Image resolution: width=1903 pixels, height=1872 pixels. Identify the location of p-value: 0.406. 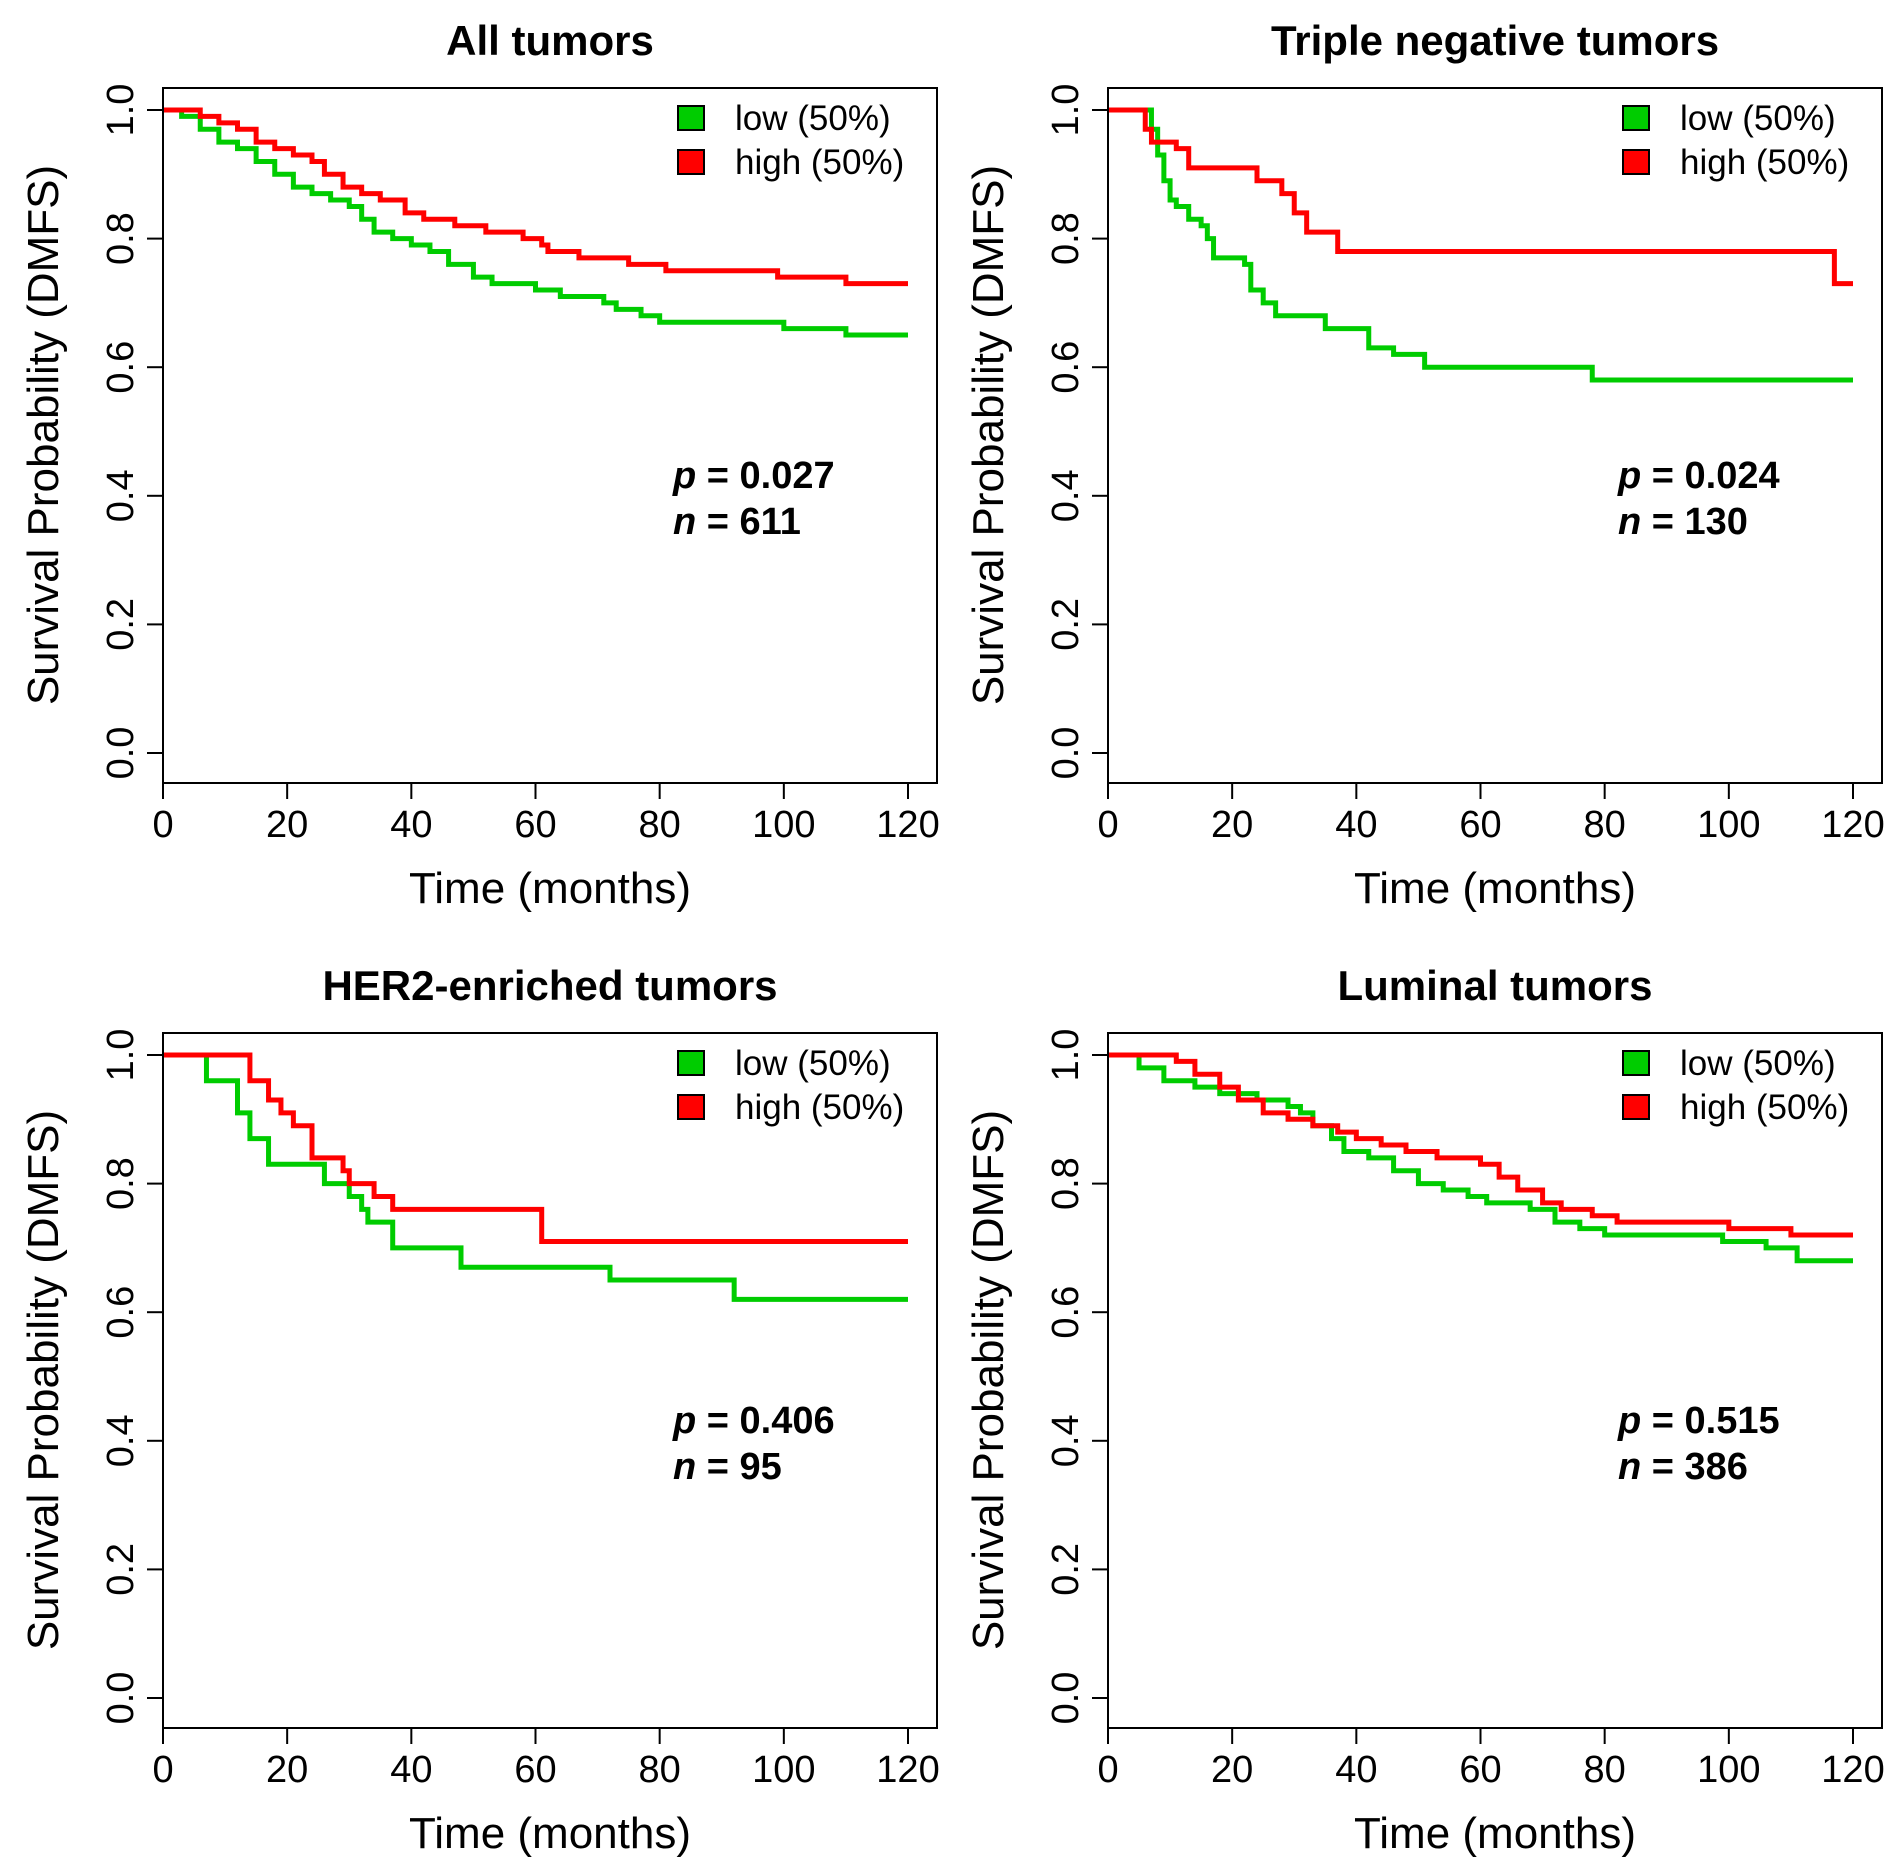
(787, 1421).